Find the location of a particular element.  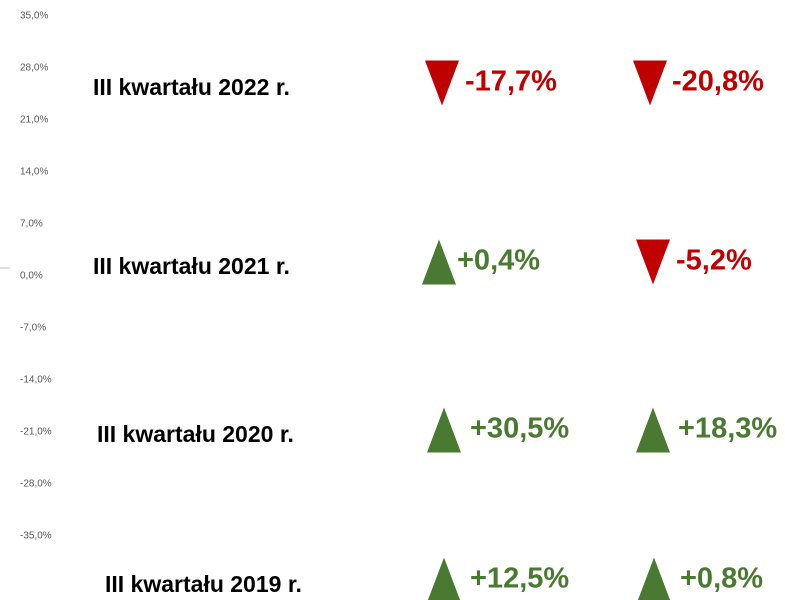

period-label: III kwartału 2022 r. is located at coordinates (191, 87).